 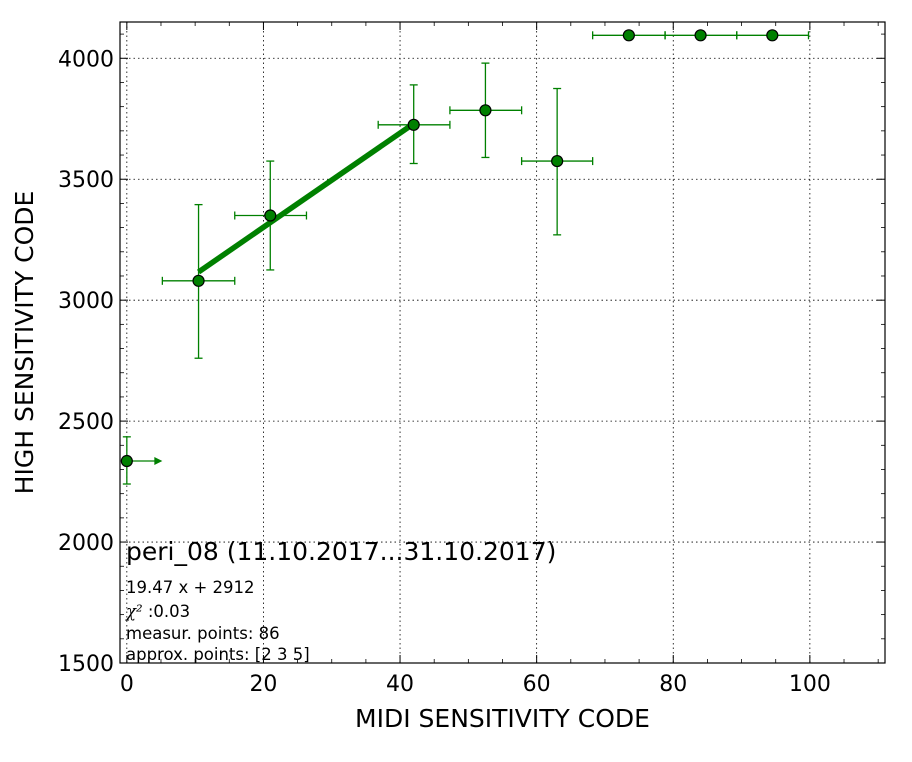 What do you see at coordinates (86, 59) in the screenshot?
I see `y-tick-label: 4000` at bounding box center [86, 59].